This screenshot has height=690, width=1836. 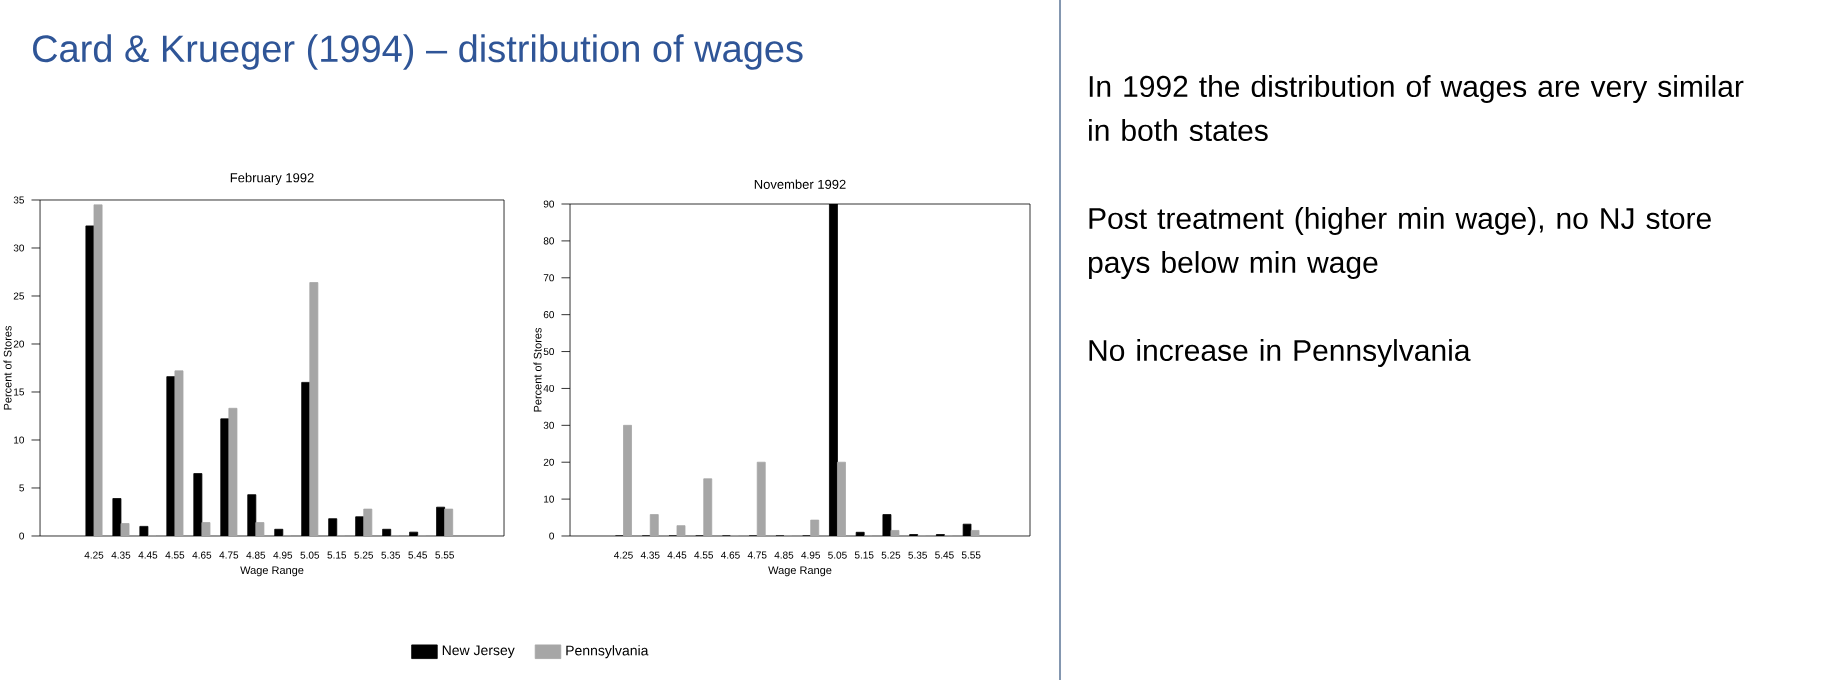 What do you see at coordinates (418, 52) in the screenshot?
I see `text: Card & Krueger (1994) – distribution of wages` at bounding box center [418, 52].